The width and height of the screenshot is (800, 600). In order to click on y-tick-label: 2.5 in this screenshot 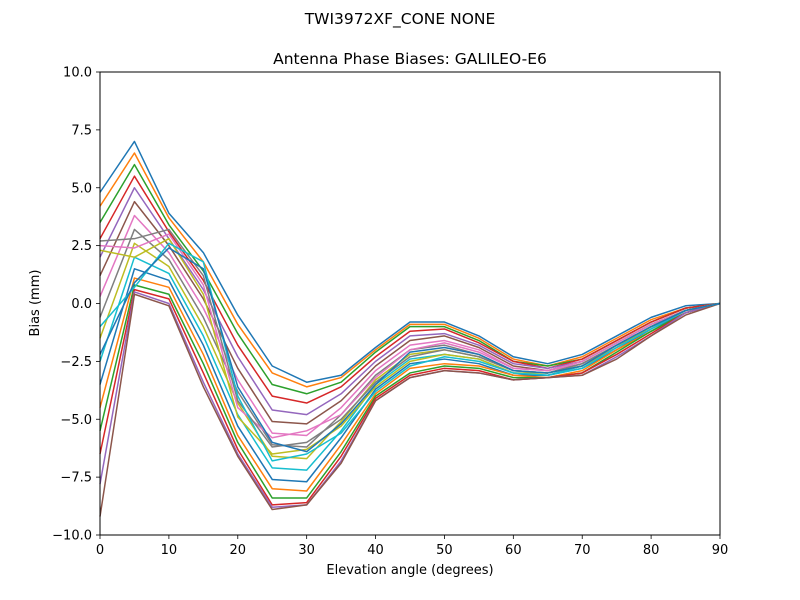, I will do `click(81, 246)`.